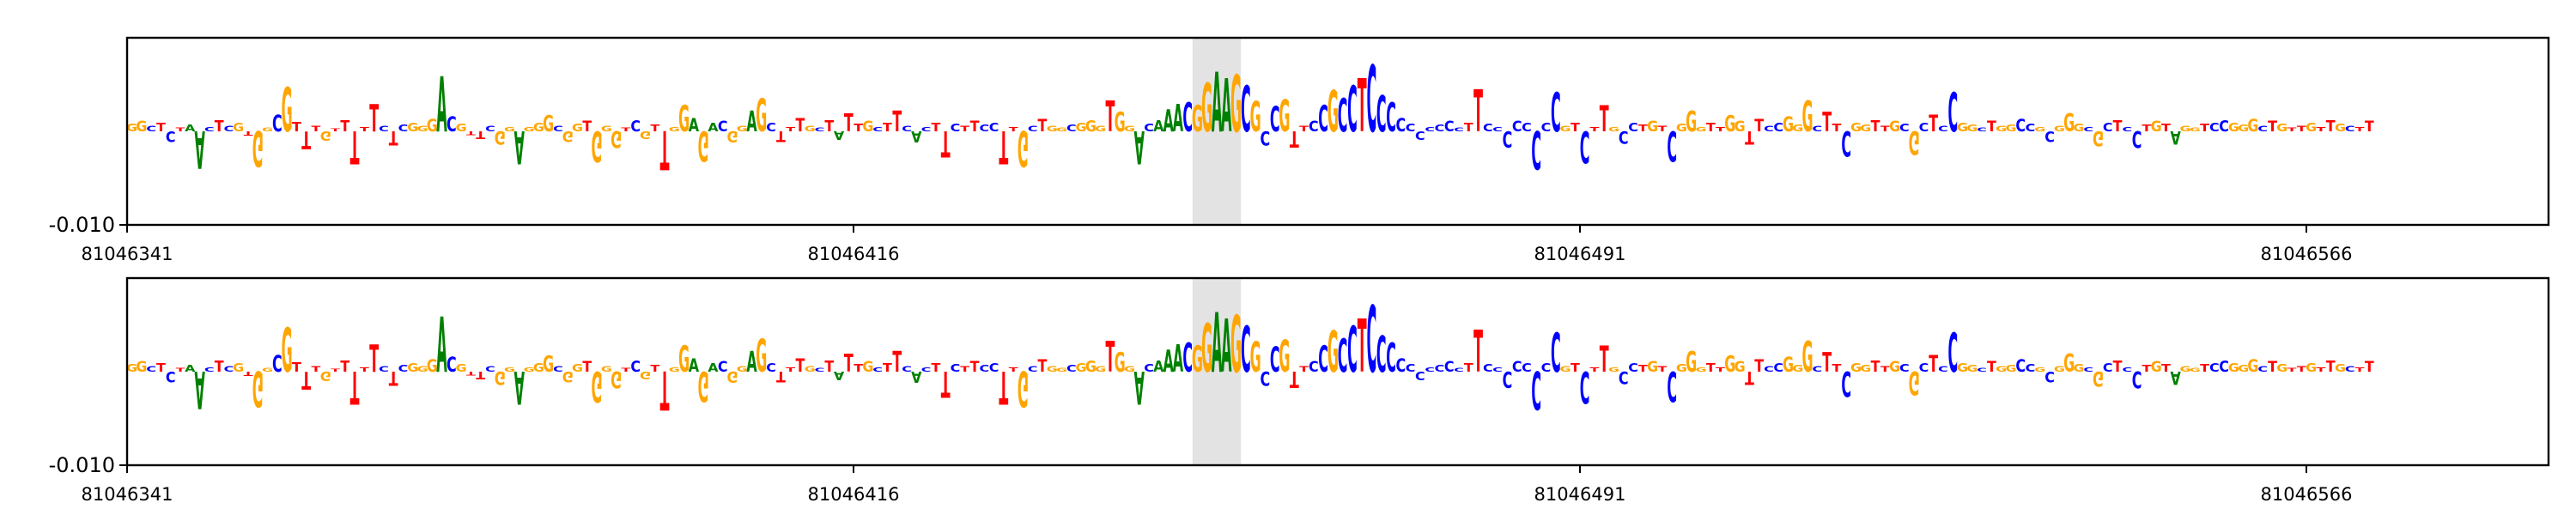 This screenshot has width=2576, height=515. Describe the element at coordinates (1217, 485) in the screenshot. I see `x-axis: 81046341 81046416 81046491 81046566` at that location.